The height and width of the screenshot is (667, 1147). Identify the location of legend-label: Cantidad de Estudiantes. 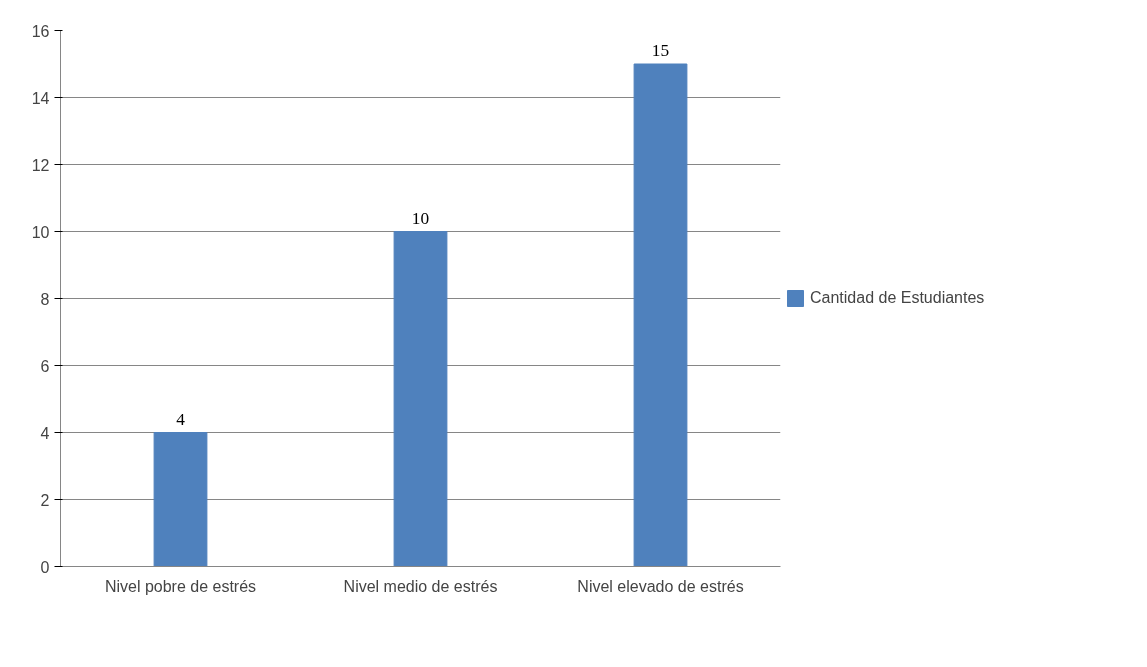
(897, 298).